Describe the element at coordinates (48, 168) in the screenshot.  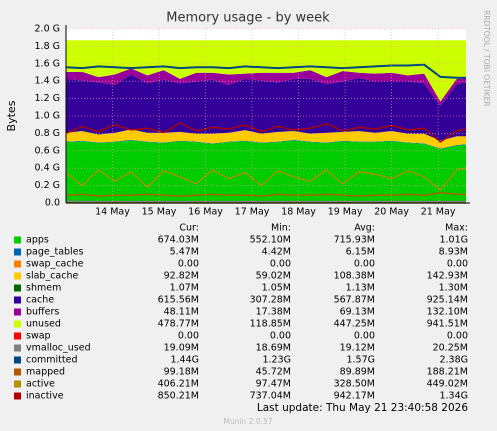
I see `y-tick-label: 0.4 G` at that location.